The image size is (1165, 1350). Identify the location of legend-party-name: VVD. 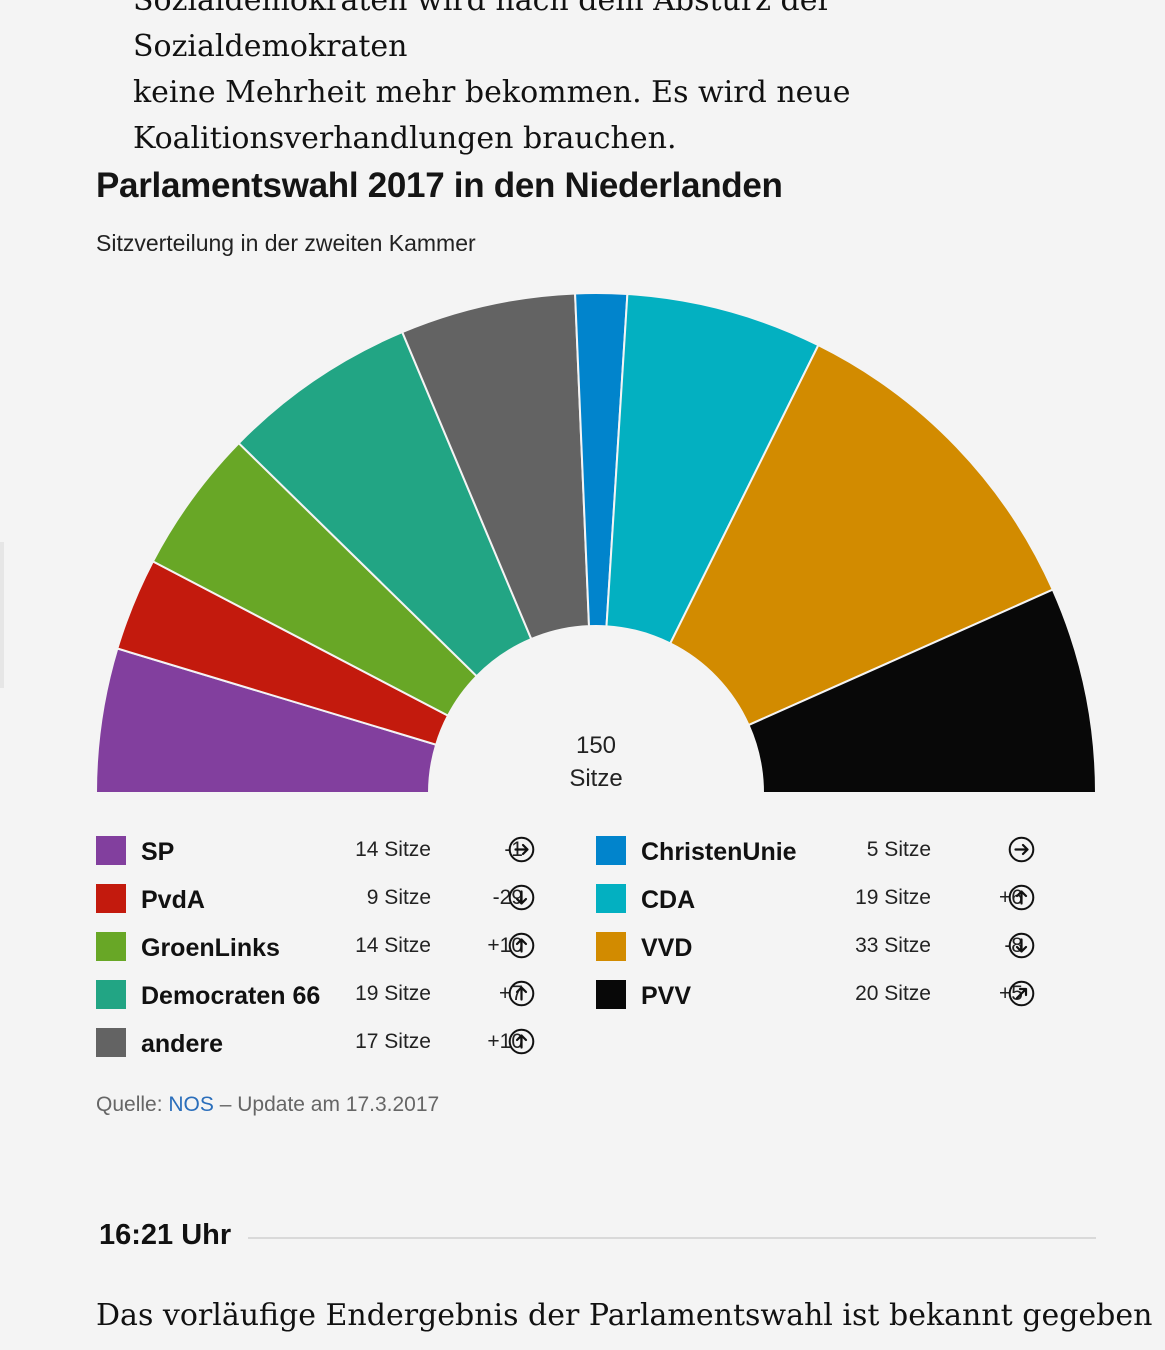
(667, 948).